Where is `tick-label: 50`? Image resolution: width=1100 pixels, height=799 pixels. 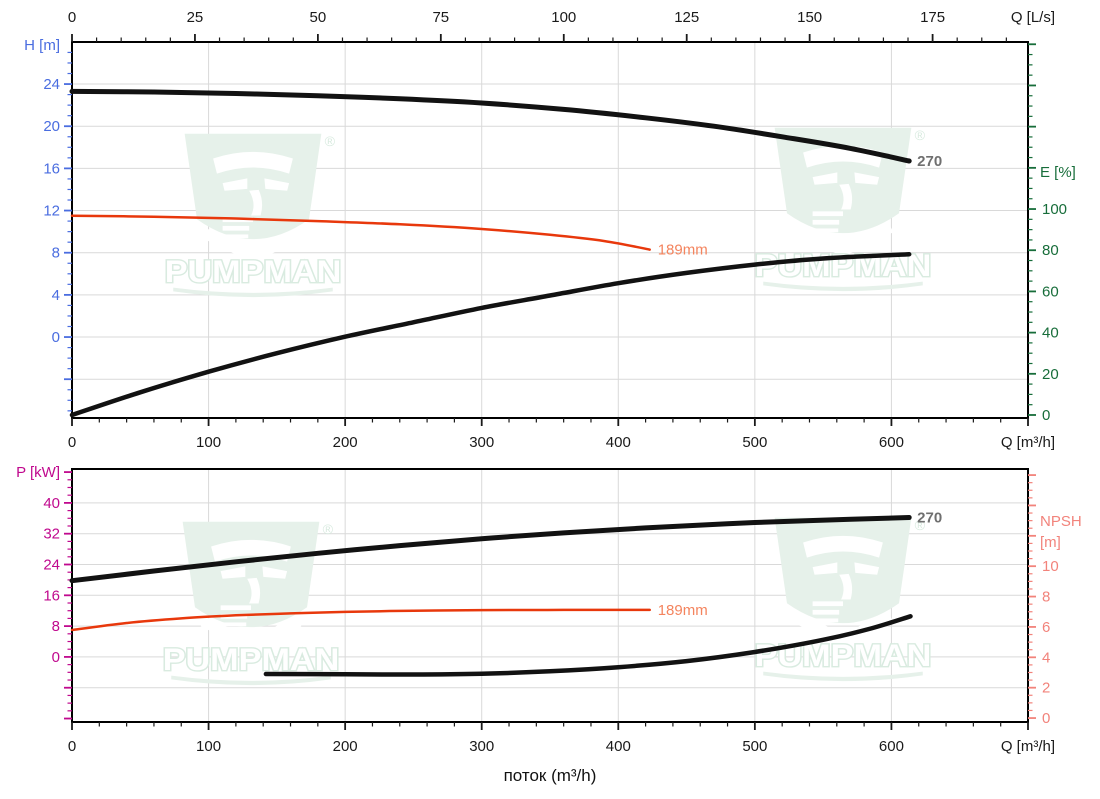
tick-label: 50 is located at coordinates (318, 17).